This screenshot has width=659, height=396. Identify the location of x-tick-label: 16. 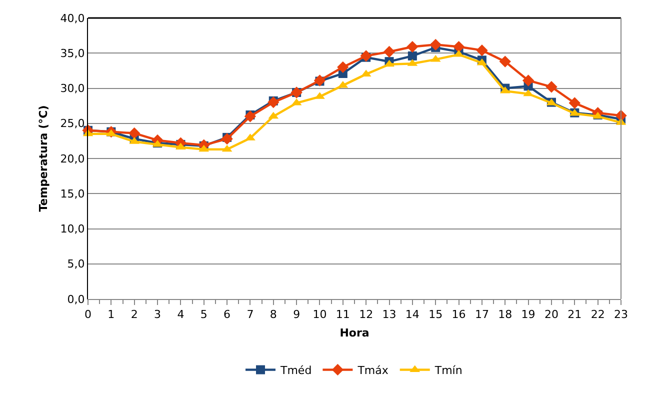
(459, 315).